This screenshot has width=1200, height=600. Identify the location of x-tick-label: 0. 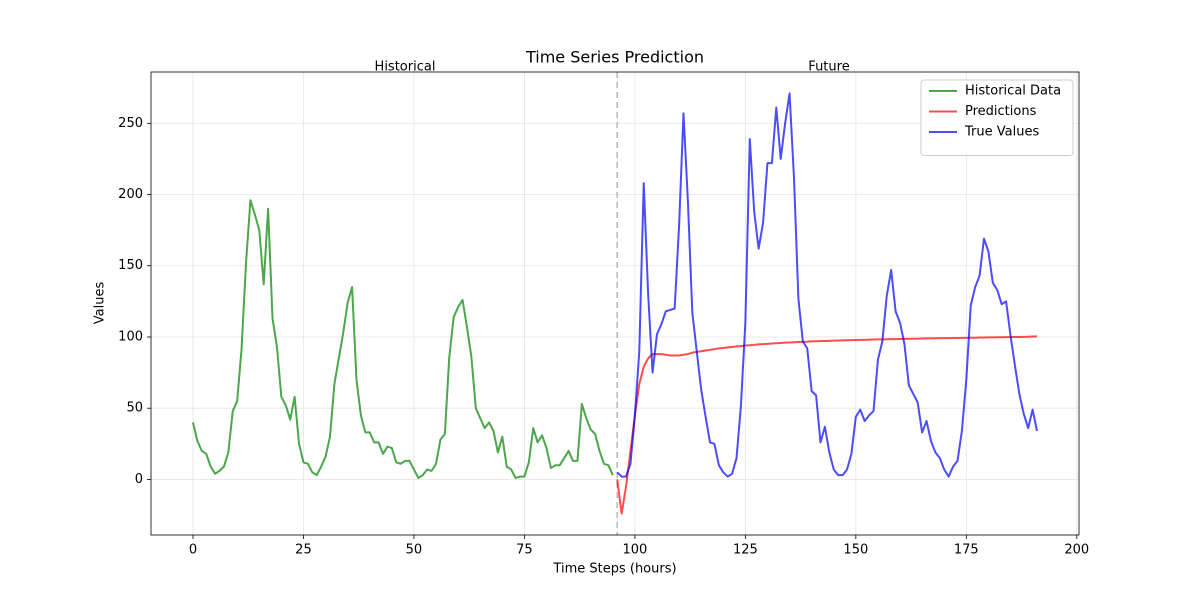
(193, 550).